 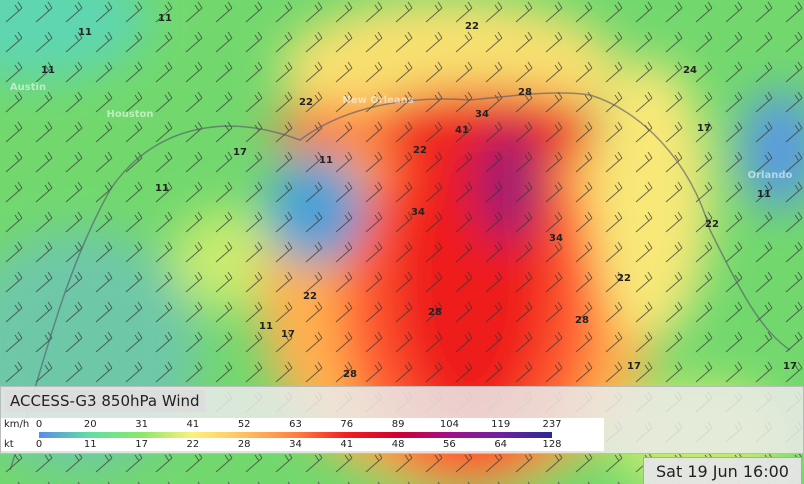 I want to click on scale-tick-label: 104, so click(x=449, y=424).